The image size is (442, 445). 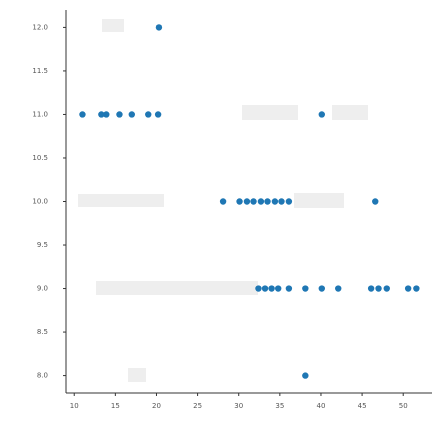 I want to click on y-tick-label: 11.5, so click(x=40, y=71).